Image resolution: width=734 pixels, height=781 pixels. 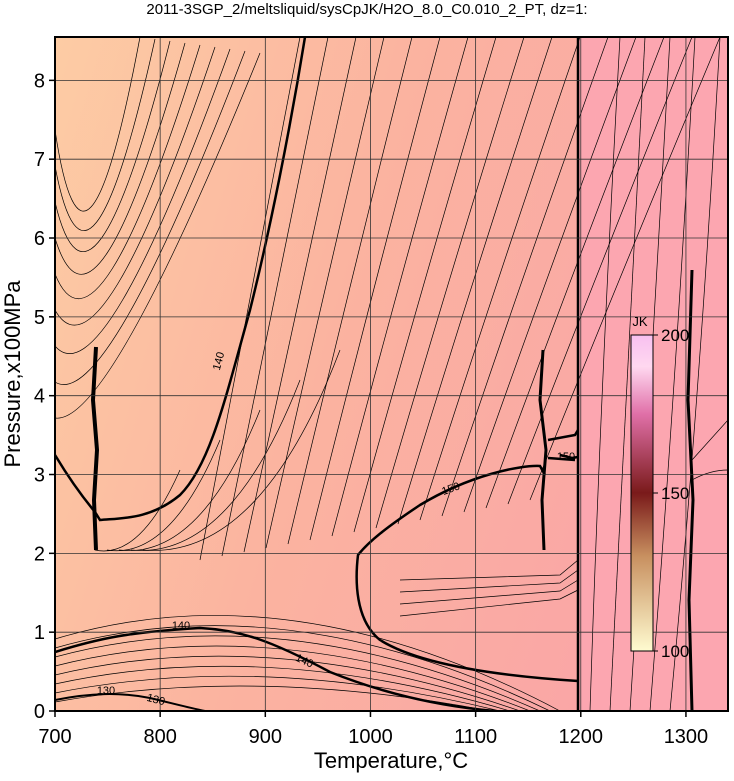 What do you see at coordinates (391, 760) in the screenshot?
I see `x-axis-label: Temperature,°C` at bounding box center [391, 760].